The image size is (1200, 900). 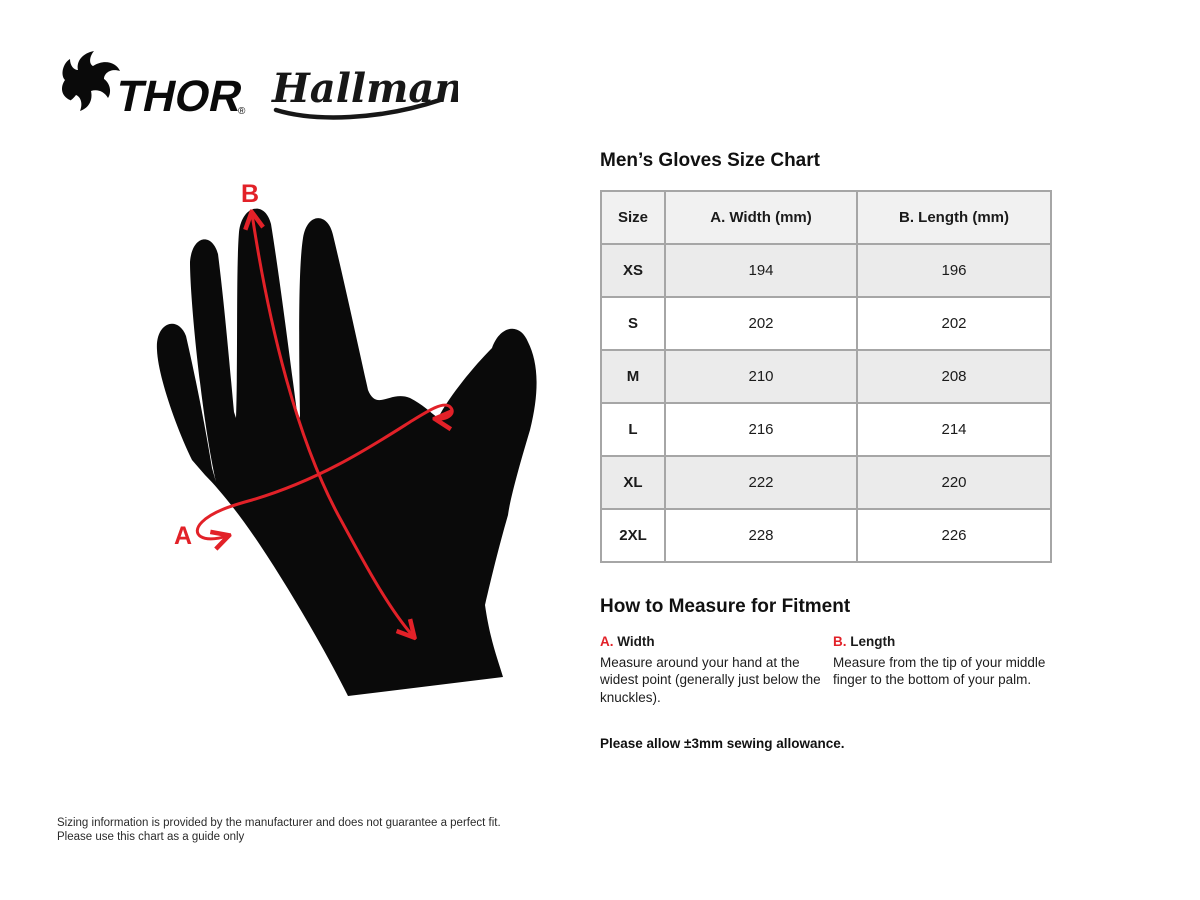 What do you see at coordinates (761, 376) in the screenshot?
I see `width-value: 210` at bounding box center [761, 376].